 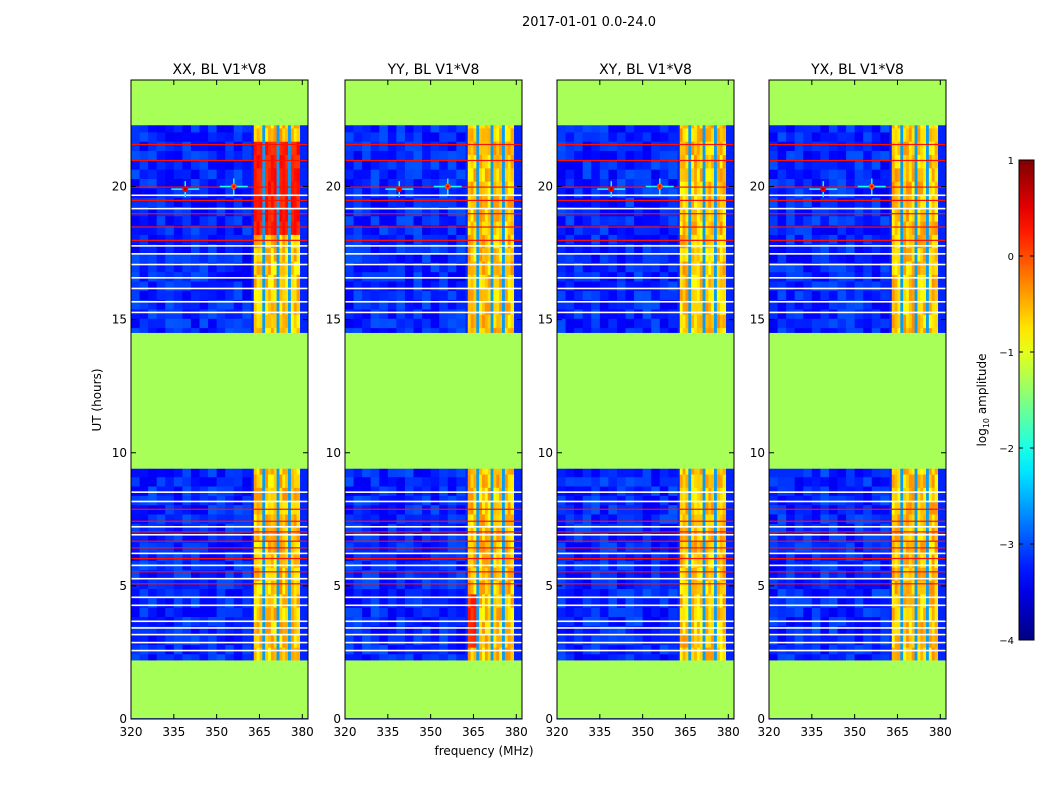 What do you see at coordinates (433, 160) in the screenshot?
I see `rfi-line-red` at bounding box center [433, 160].